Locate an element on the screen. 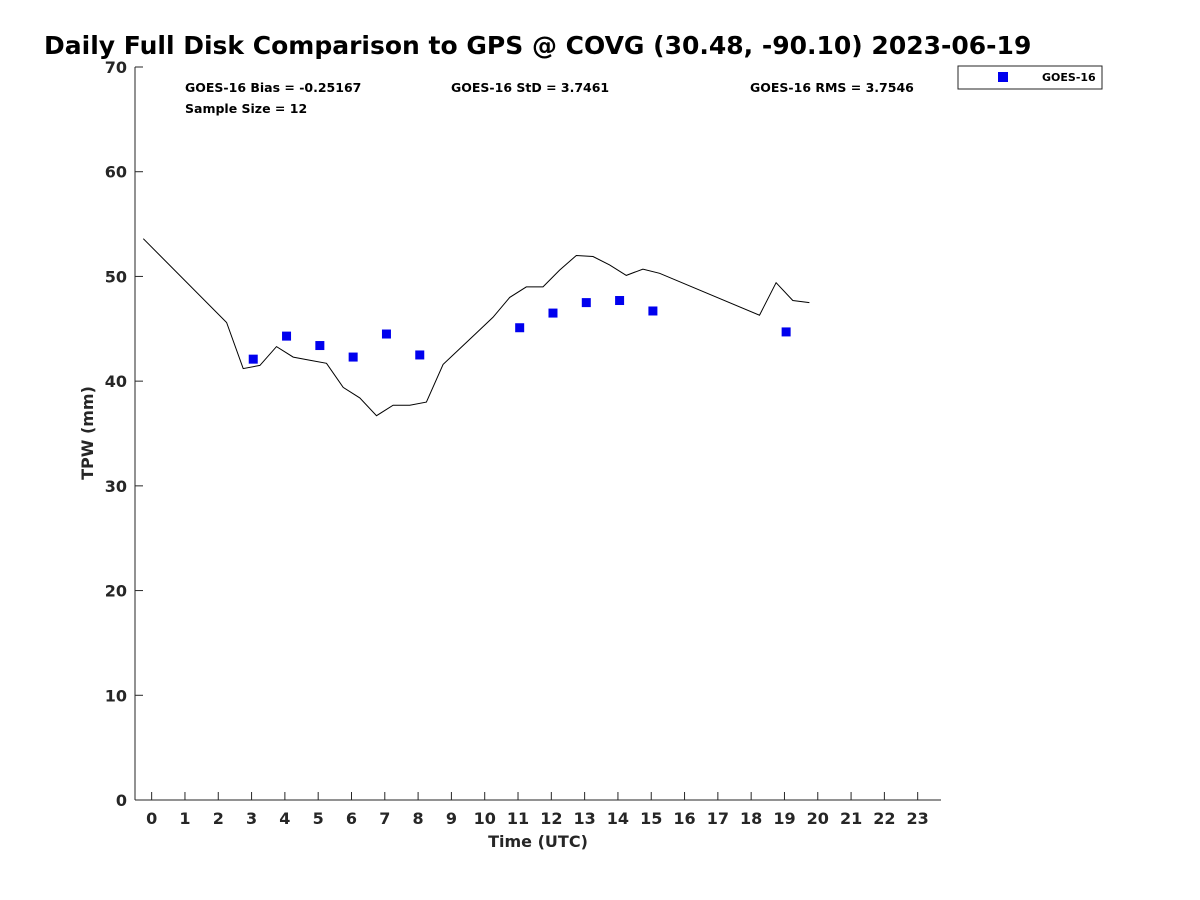  x-tick-label: 18 is located at coordinates (751, 818).